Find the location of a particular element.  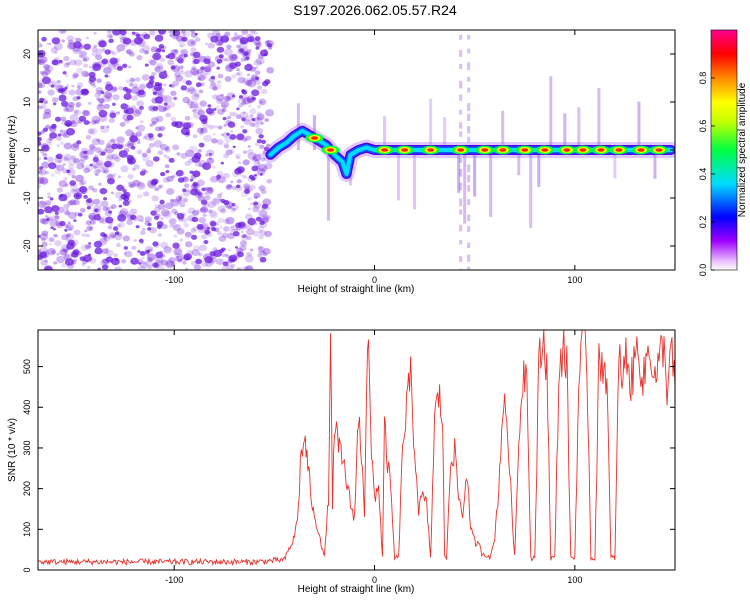

bottom-y-tick-label: 0 is located at coordinates (27, 569).